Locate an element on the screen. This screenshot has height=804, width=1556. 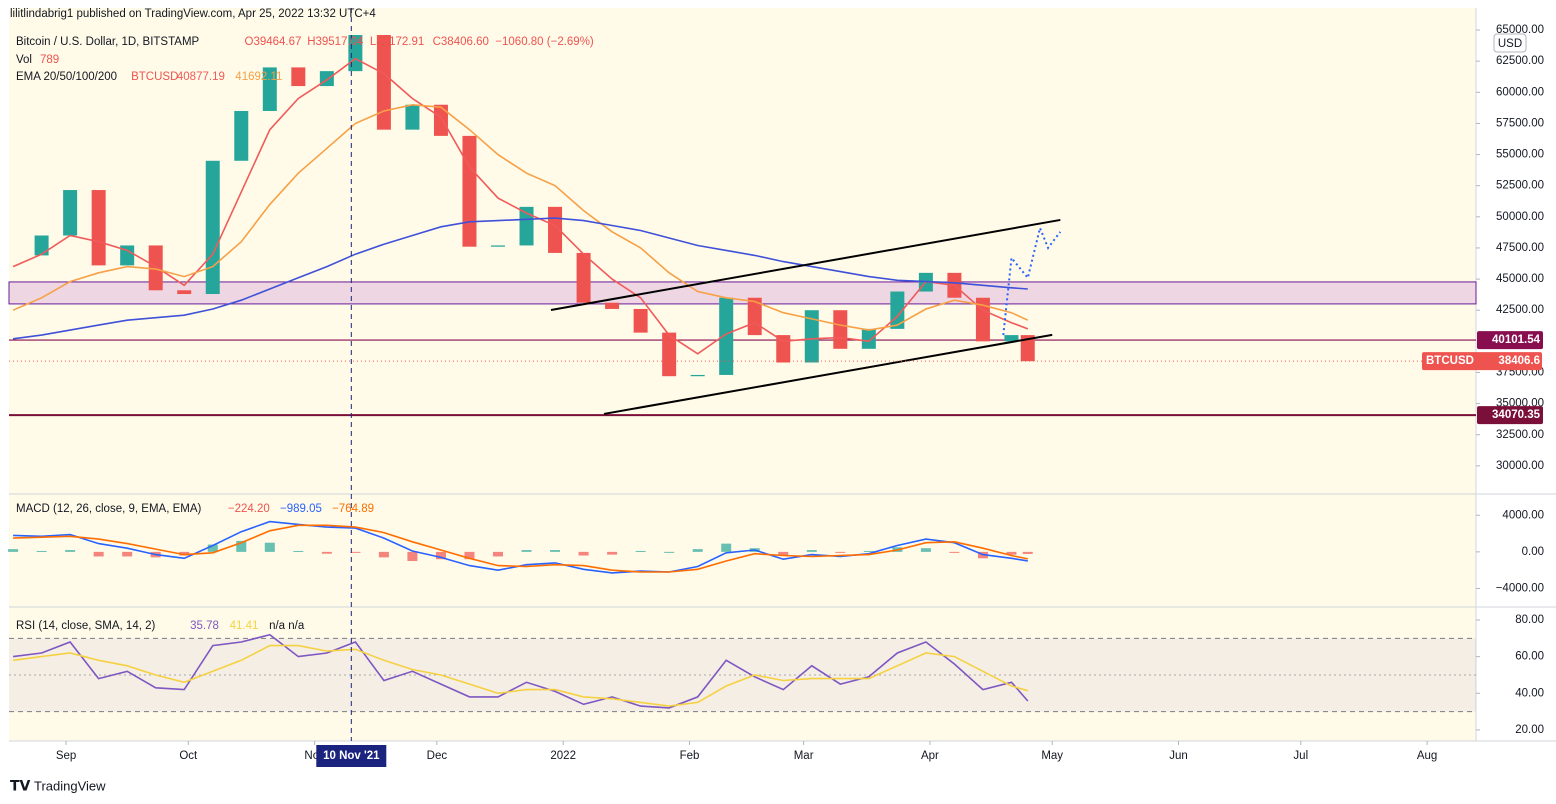
y-tick-label: 30000.00 is located at coordinates (1520, 466).